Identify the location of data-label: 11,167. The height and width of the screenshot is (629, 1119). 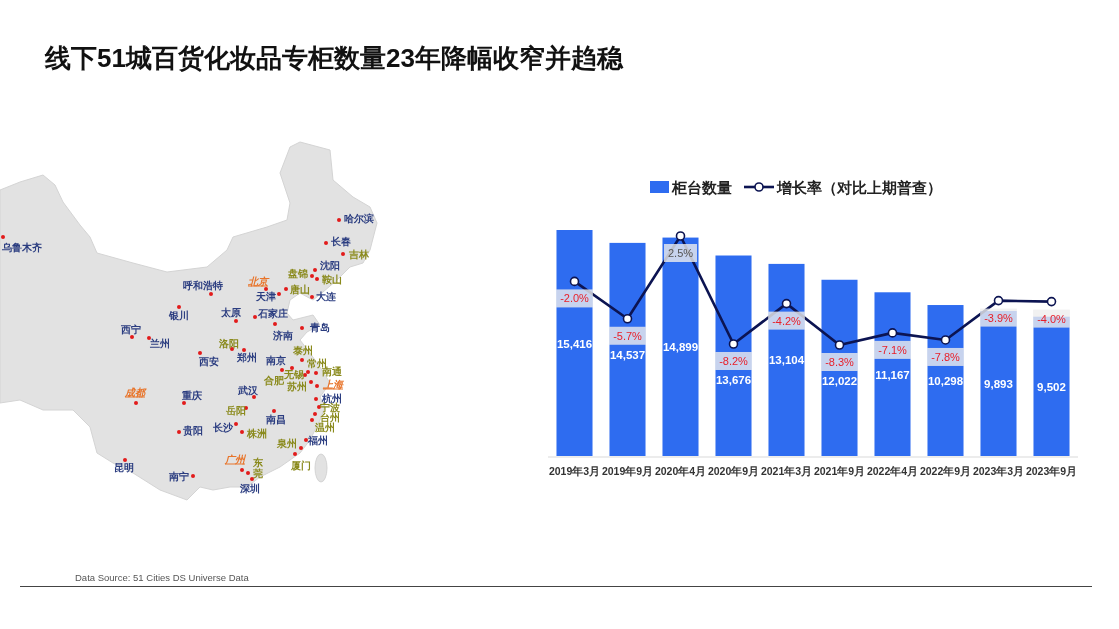
(892, 374).